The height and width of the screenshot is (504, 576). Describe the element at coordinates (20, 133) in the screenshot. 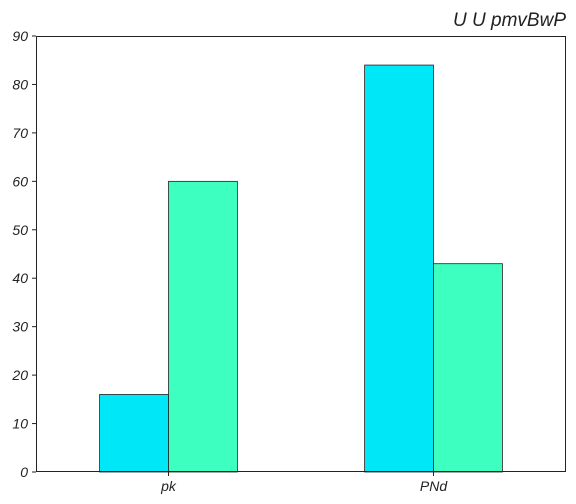

I see `y-tick-label: 70` at that location.